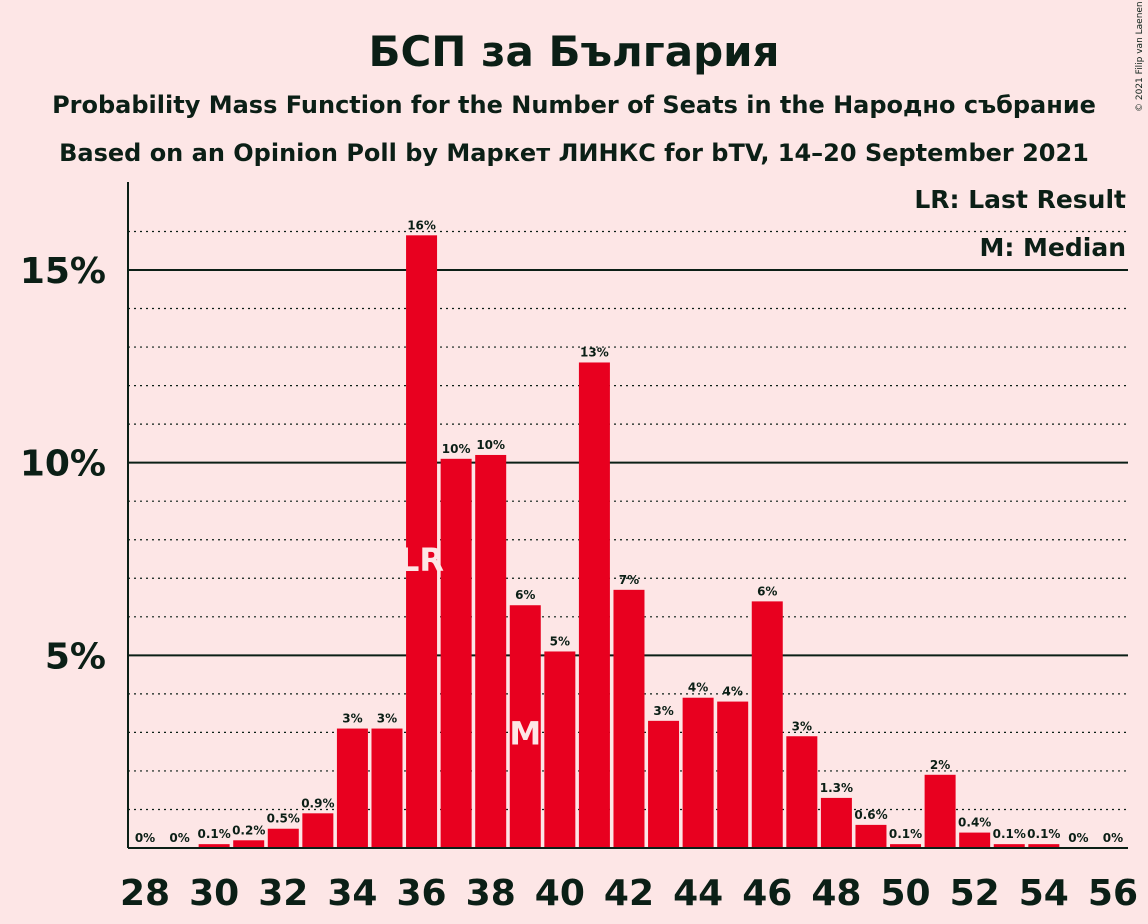 This screenshot has width=1148, height=924. What do you see at coordinates (975, 893) in the screenshot?
I see `x-tick-label: 52` at bounding box center [975, 893].